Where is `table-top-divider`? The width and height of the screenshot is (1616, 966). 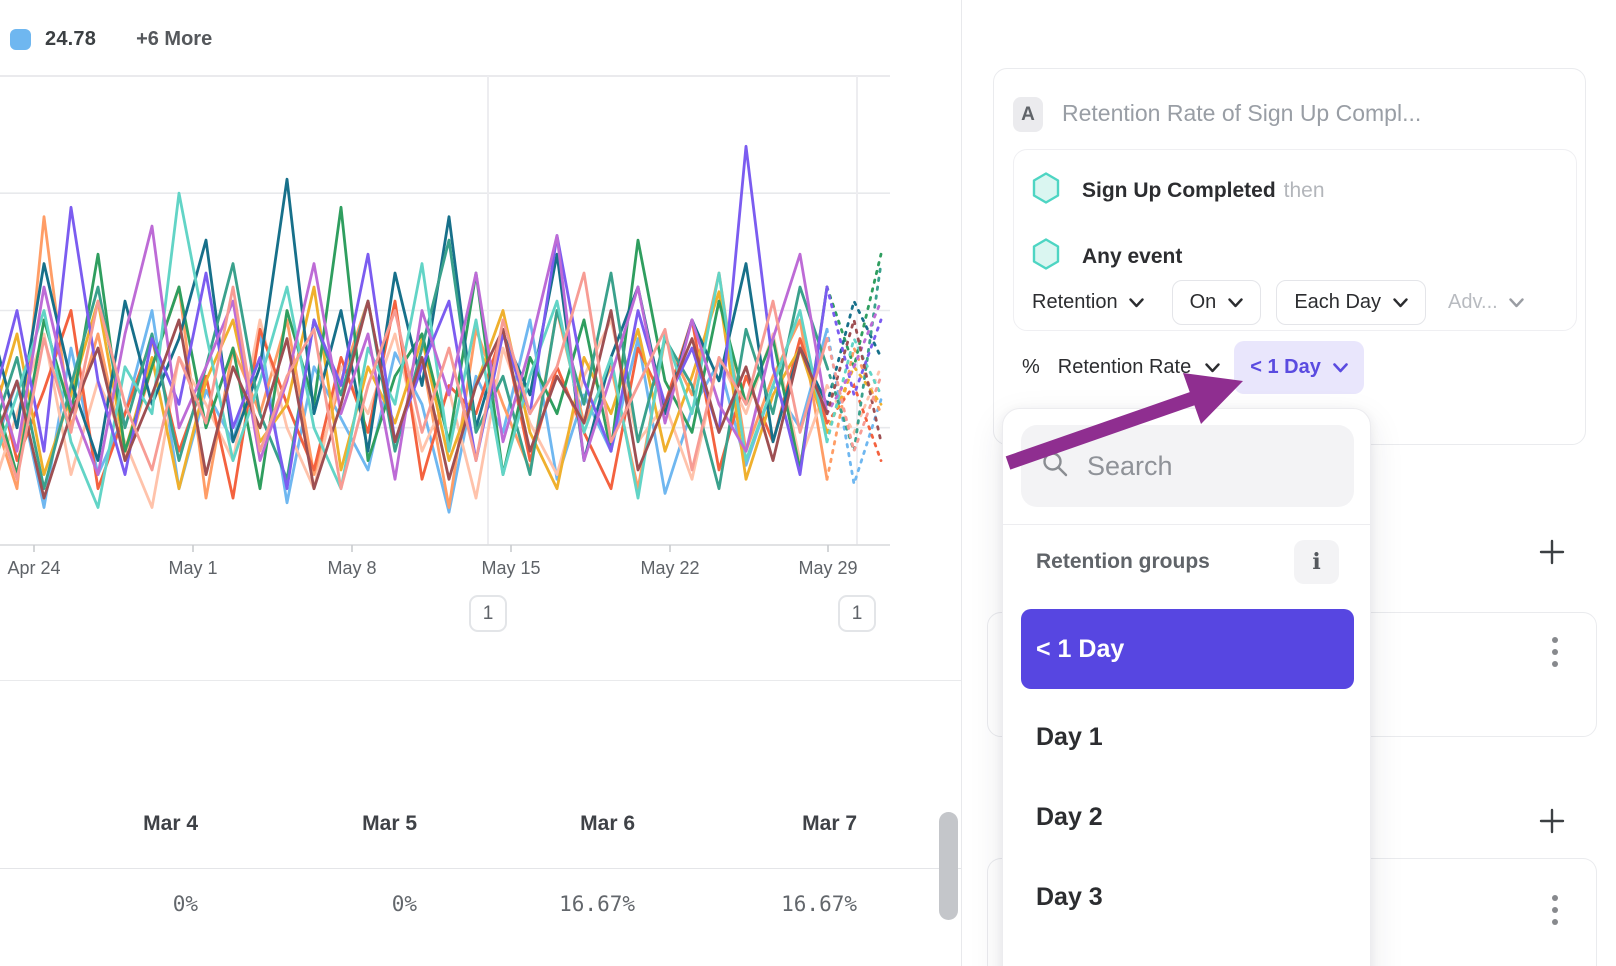 table-top-divider is located at coordinates (481, 680).